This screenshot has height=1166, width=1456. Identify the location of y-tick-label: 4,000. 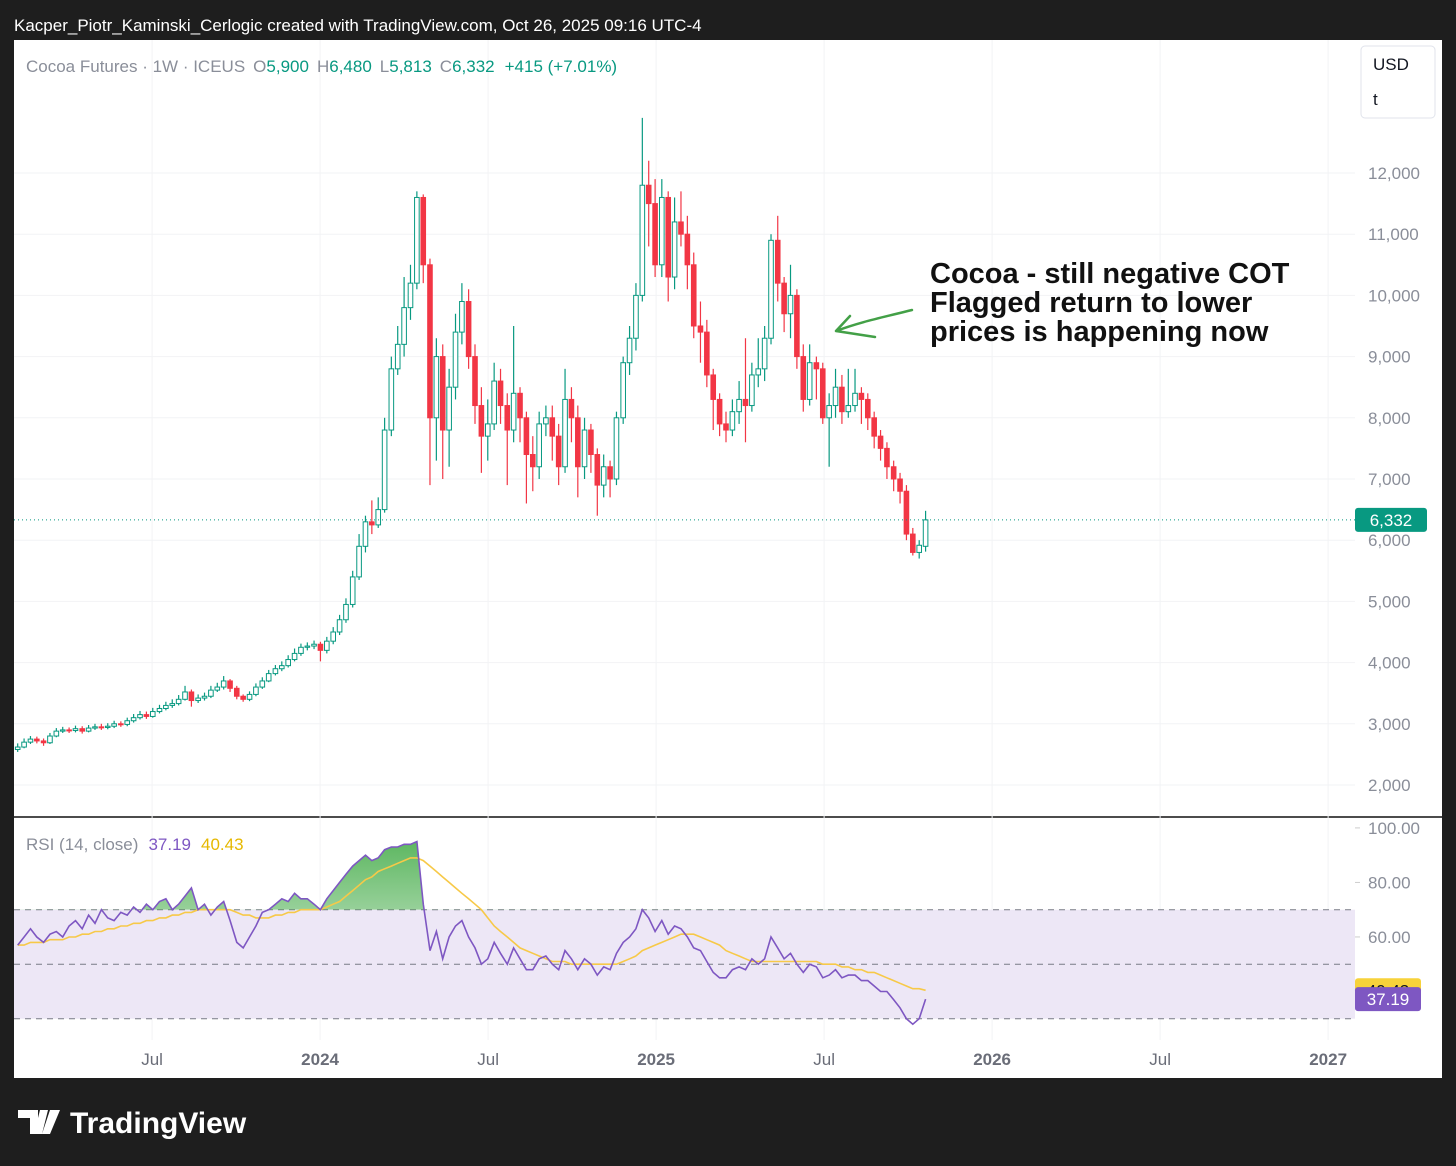
(1389, 663).